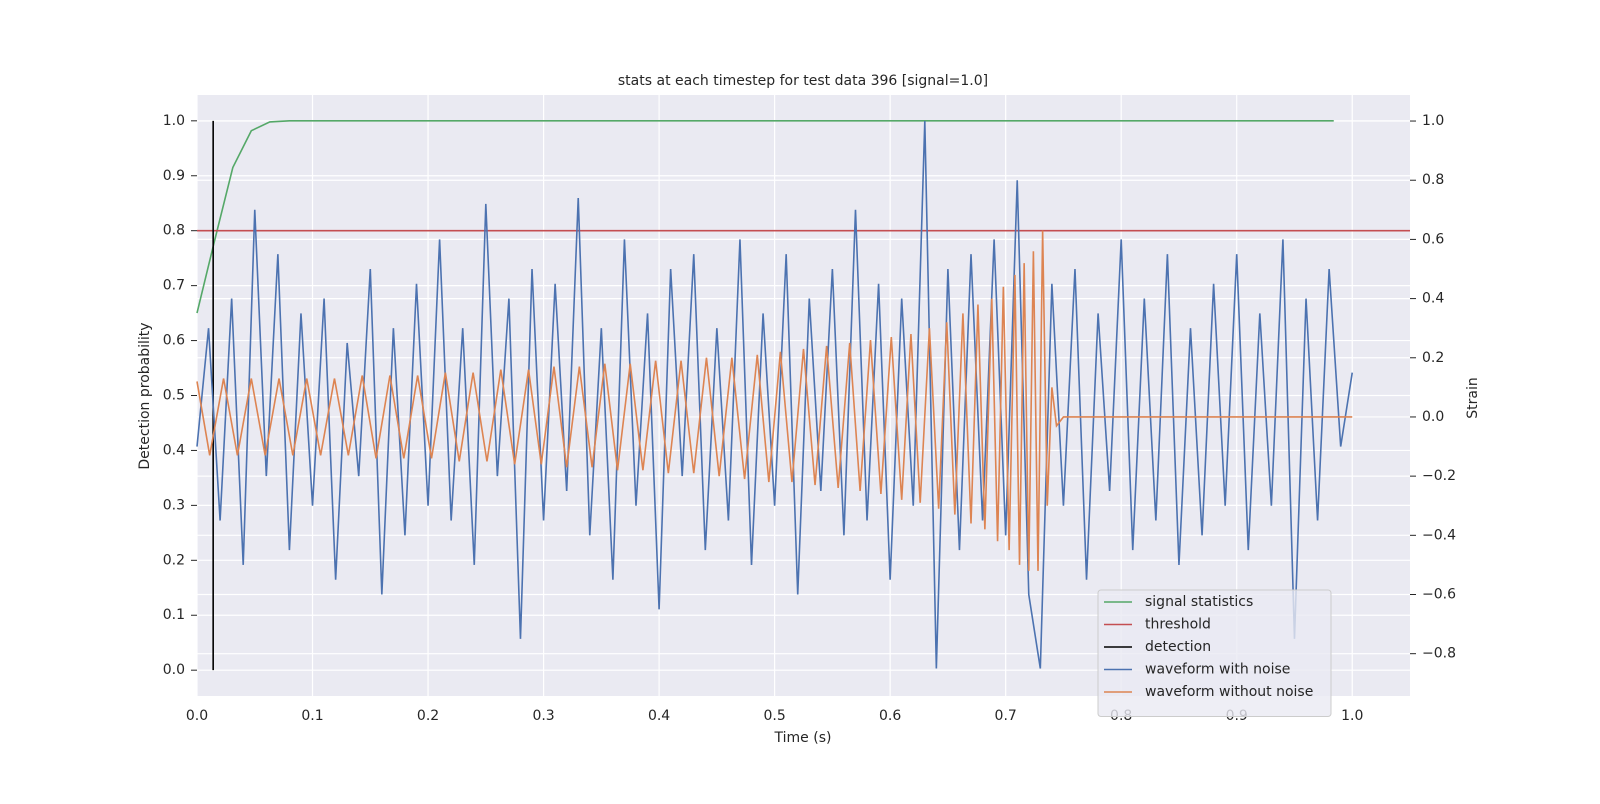 The height and width of the screenshot is (804, 1600). What do you see at coordinates (1433, 417) in the screenshot?
I see `y2-tick-label: 0.0` at bounding box center [1433, 417].